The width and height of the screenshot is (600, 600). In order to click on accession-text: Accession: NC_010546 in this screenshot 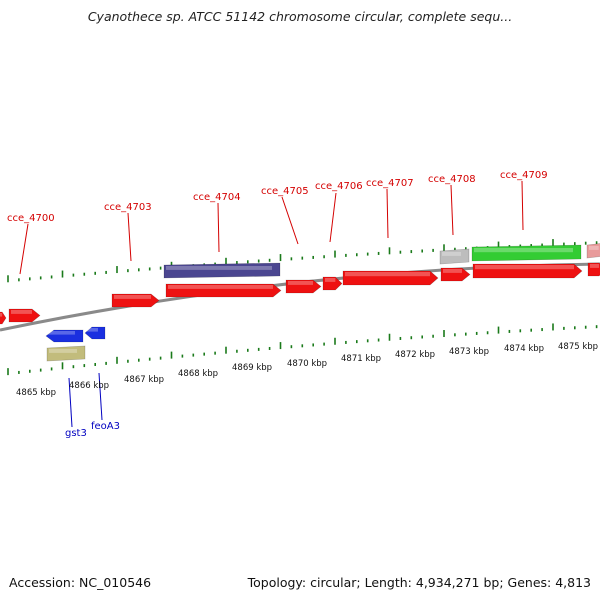, I will do `click(80, 582)`.